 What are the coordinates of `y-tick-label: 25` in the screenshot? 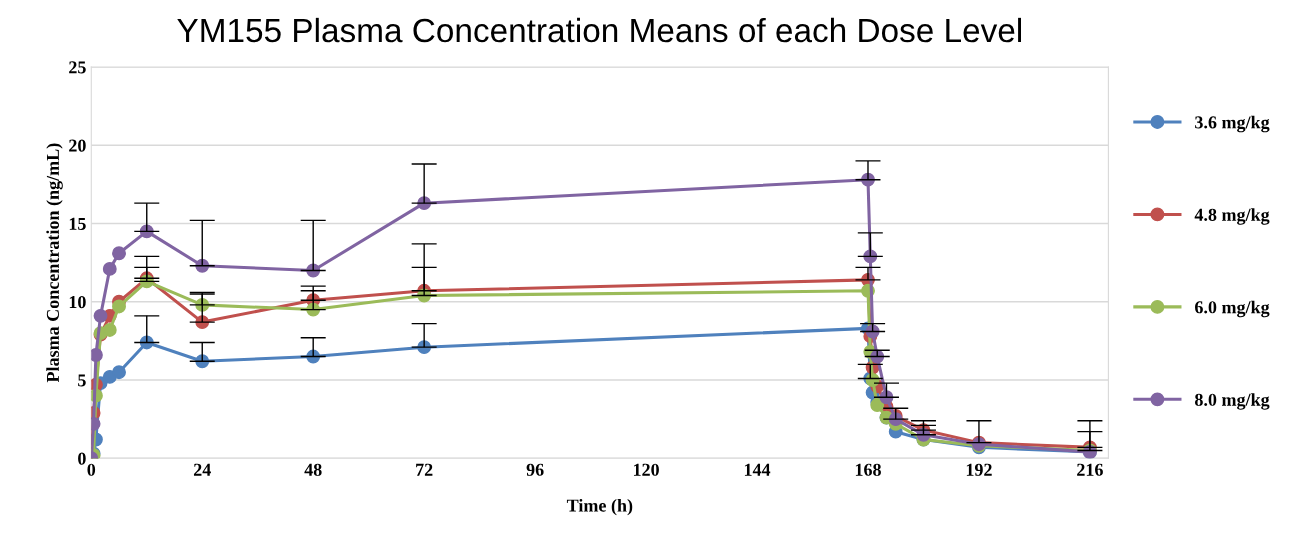 It's located at (77, 67).